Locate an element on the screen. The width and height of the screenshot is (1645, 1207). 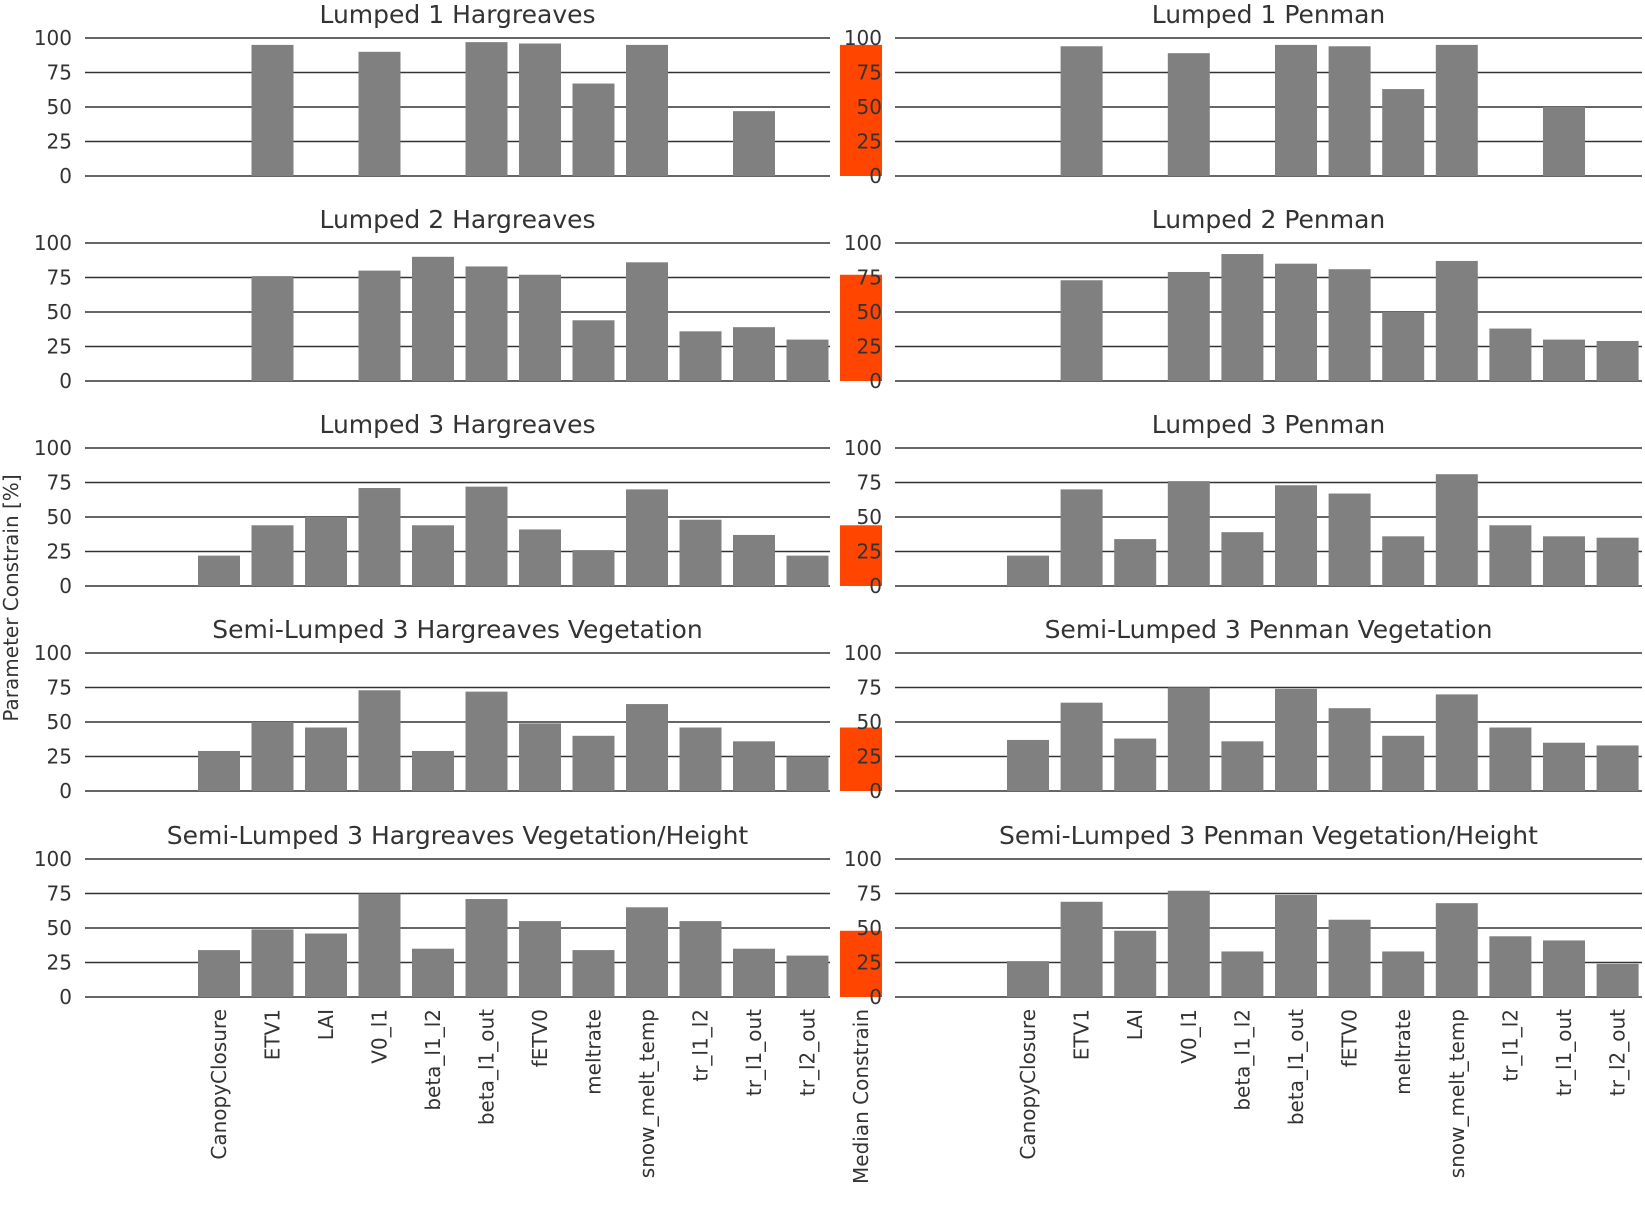
x-tick-label: meltrate is located at coordinates (1403, 1052).